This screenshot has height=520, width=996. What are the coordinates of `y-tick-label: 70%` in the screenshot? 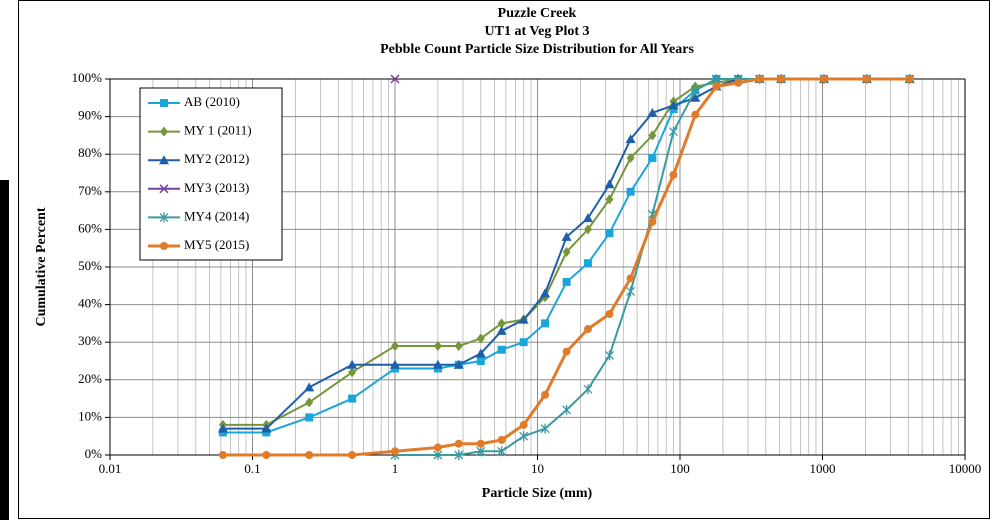 It's located at (90, 190).